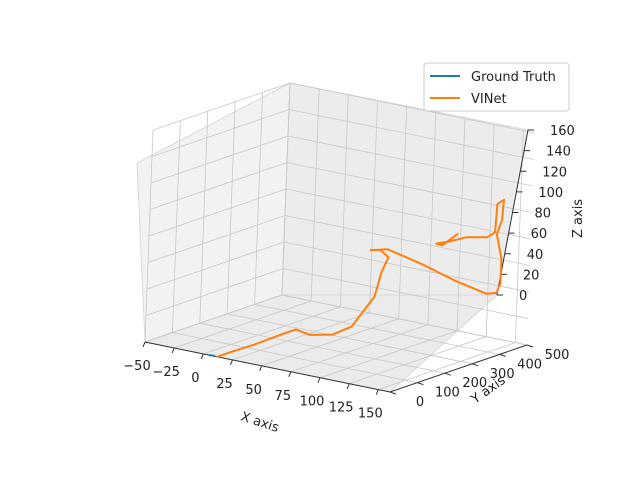 This screenshot has height=480, width=640. I want to click on x-tick-label: 150, so click(370, 414).